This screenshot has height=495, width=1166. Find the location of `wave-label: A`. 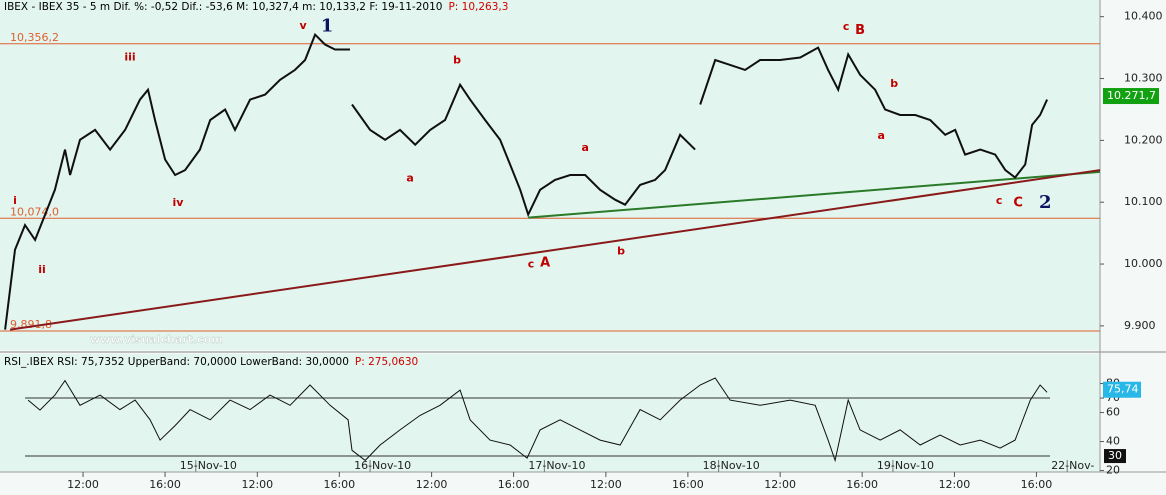

wave-label: A is located at coordinates (545, 262).